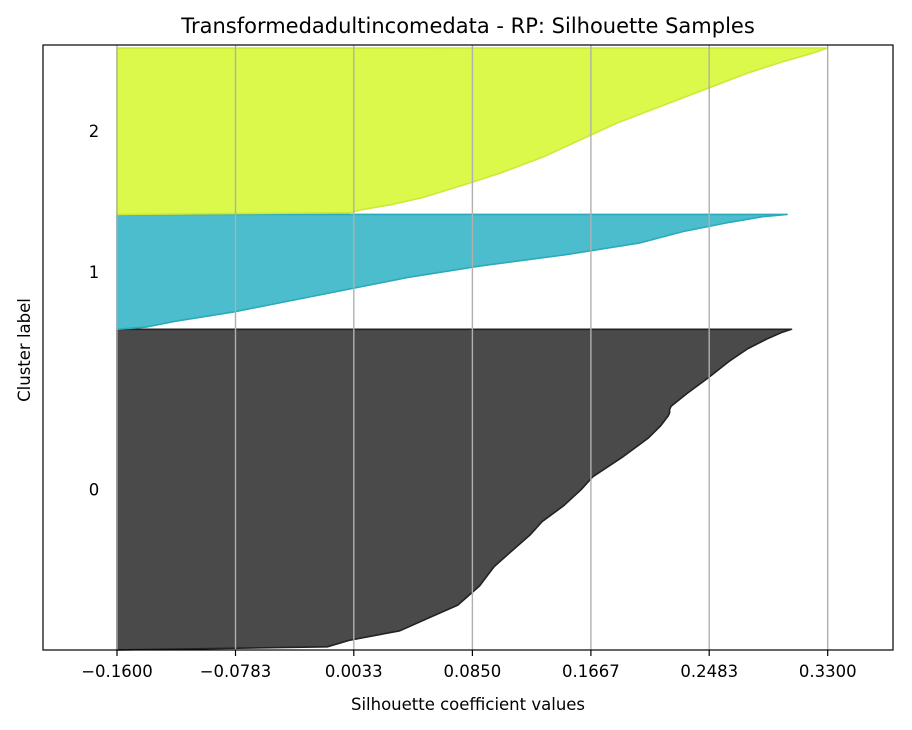 The width and height of the screenshot is (912, 730). I want to click on x-tick-label: 0.2483, so click(709, 671).